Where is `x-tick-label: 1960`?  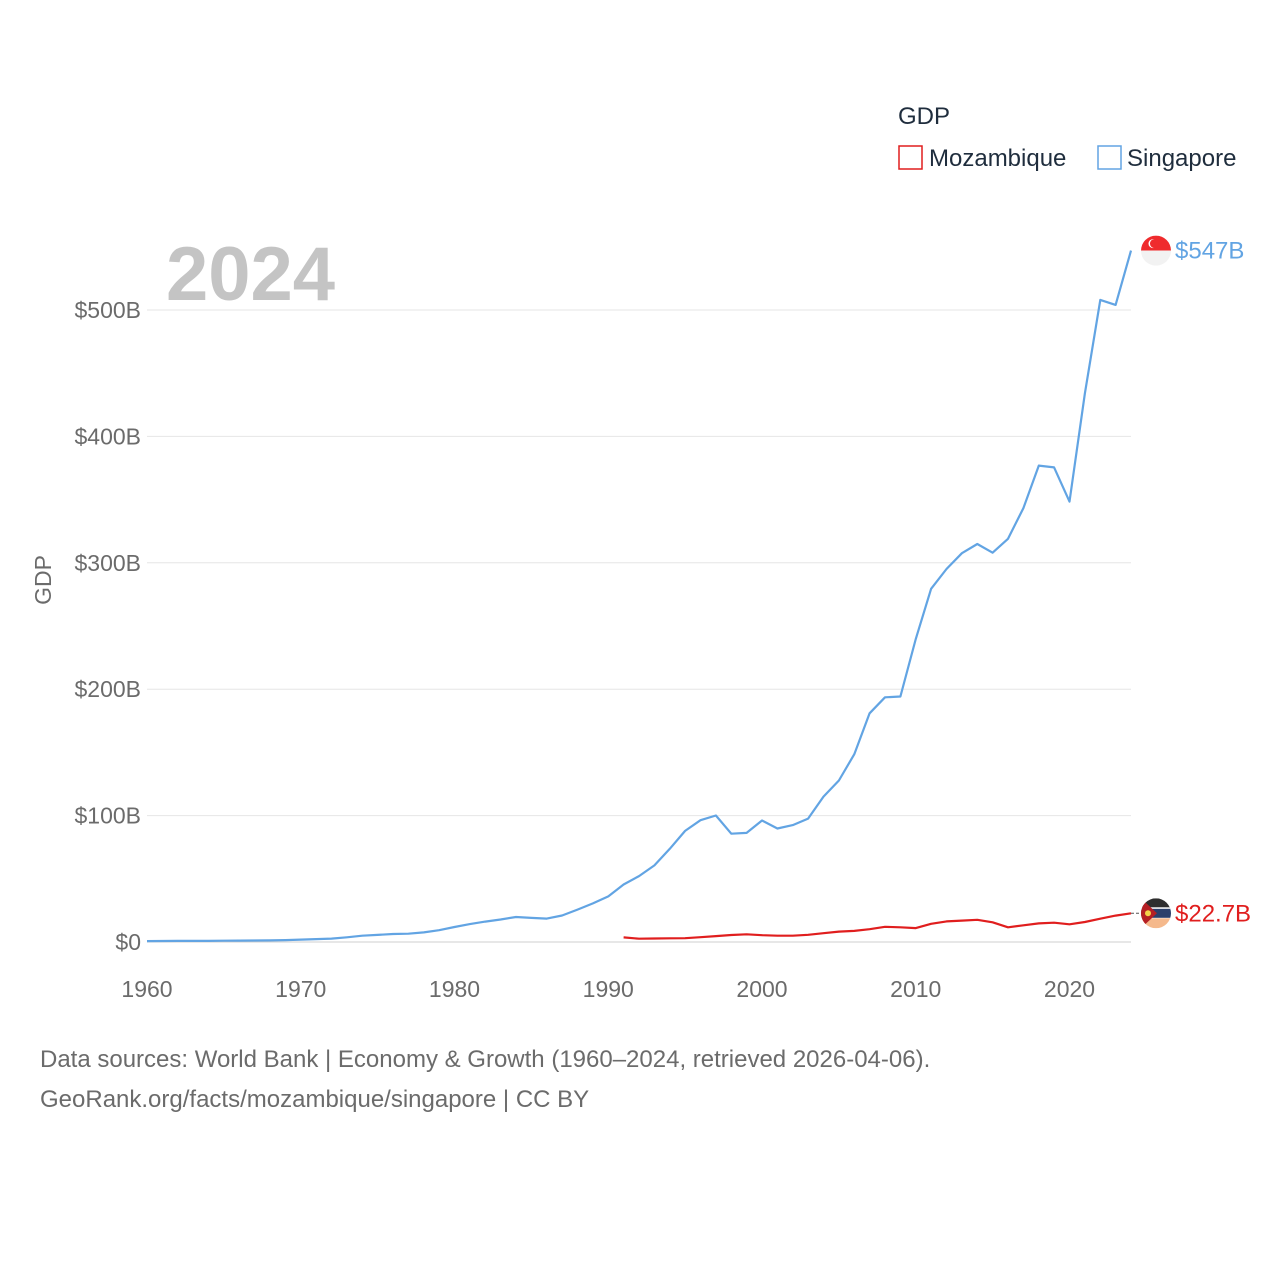 x-tick-label: 1960 is located at coordinates (146, 989).